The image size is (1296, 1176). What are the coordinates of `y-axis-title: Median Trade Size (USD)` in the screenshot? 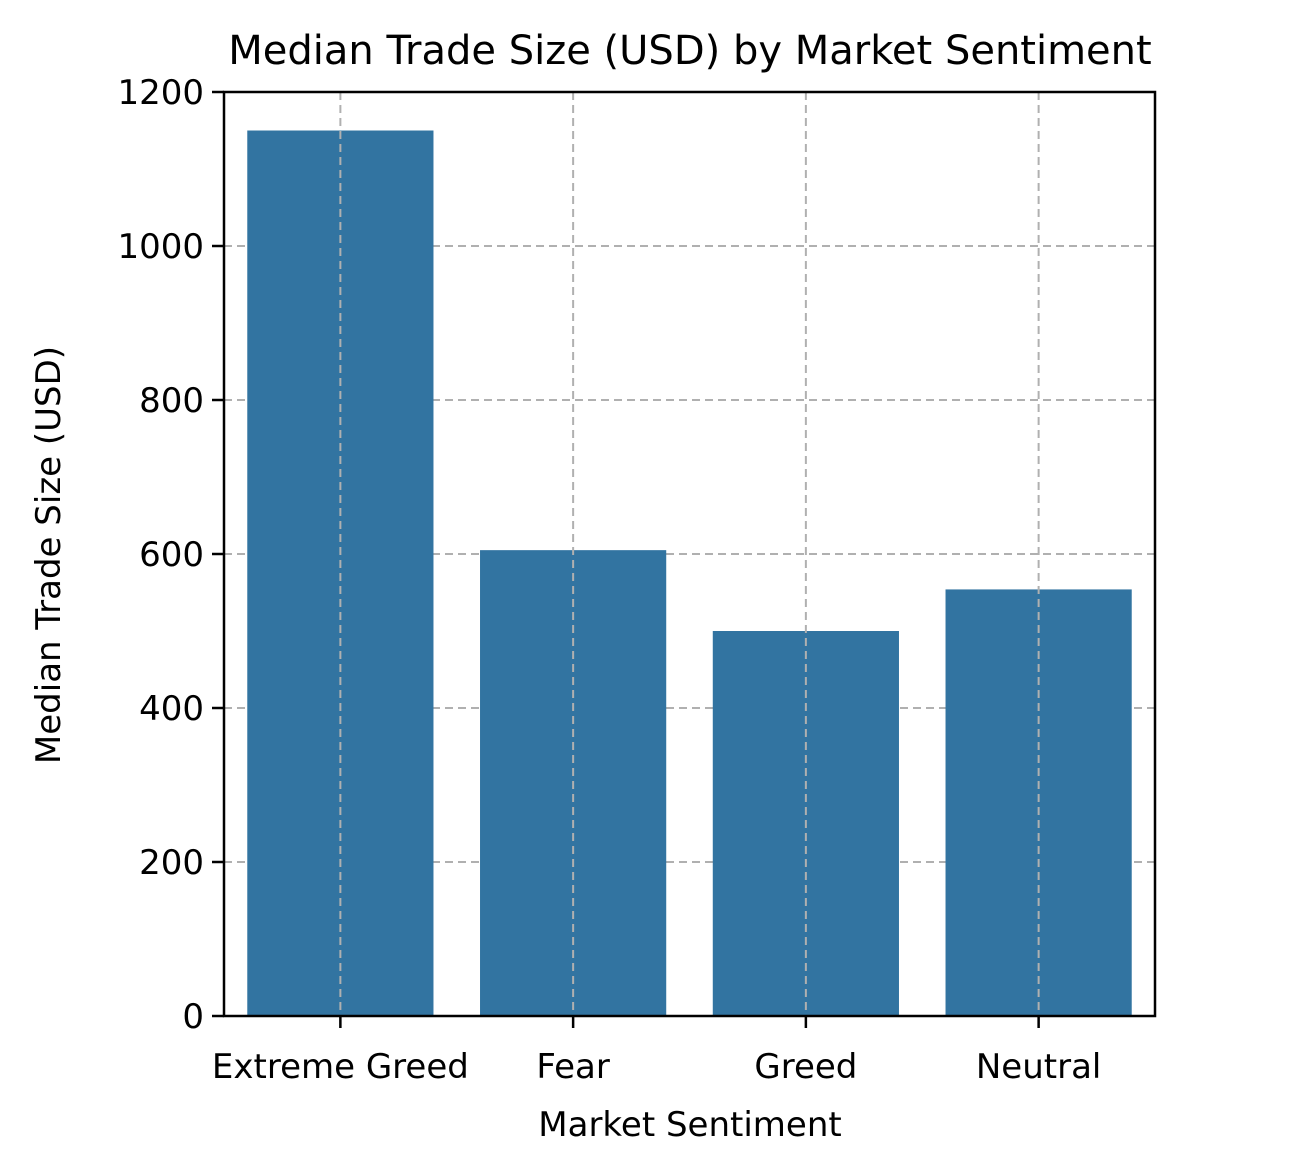 It's located at (49, 555).